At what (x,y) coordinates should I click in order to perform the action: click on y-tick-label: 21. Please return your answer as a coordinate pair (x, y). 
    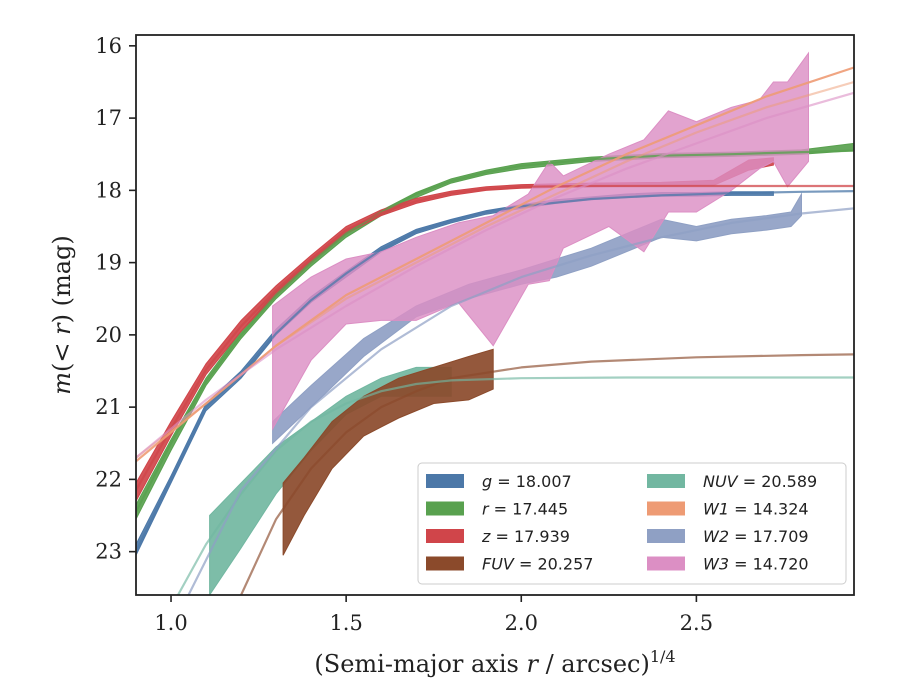
    Looking at the image, I should click on (108, 407).